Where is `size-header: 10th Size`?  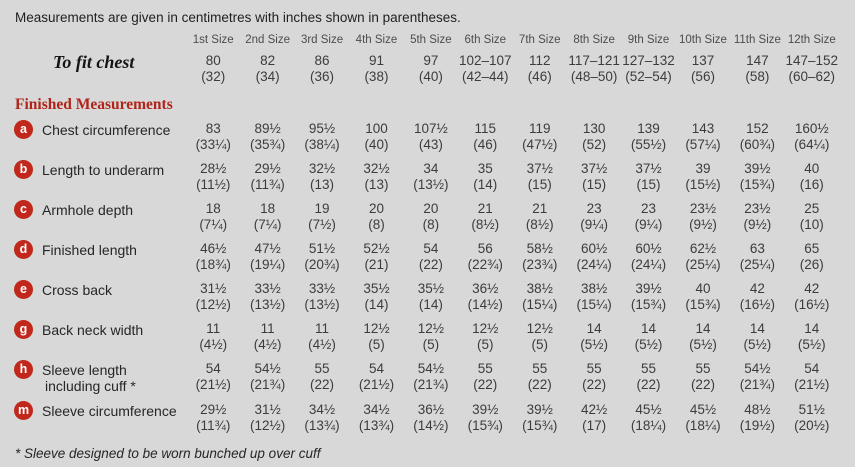 size-header: 10th Size is located at coordinates (702, 40).